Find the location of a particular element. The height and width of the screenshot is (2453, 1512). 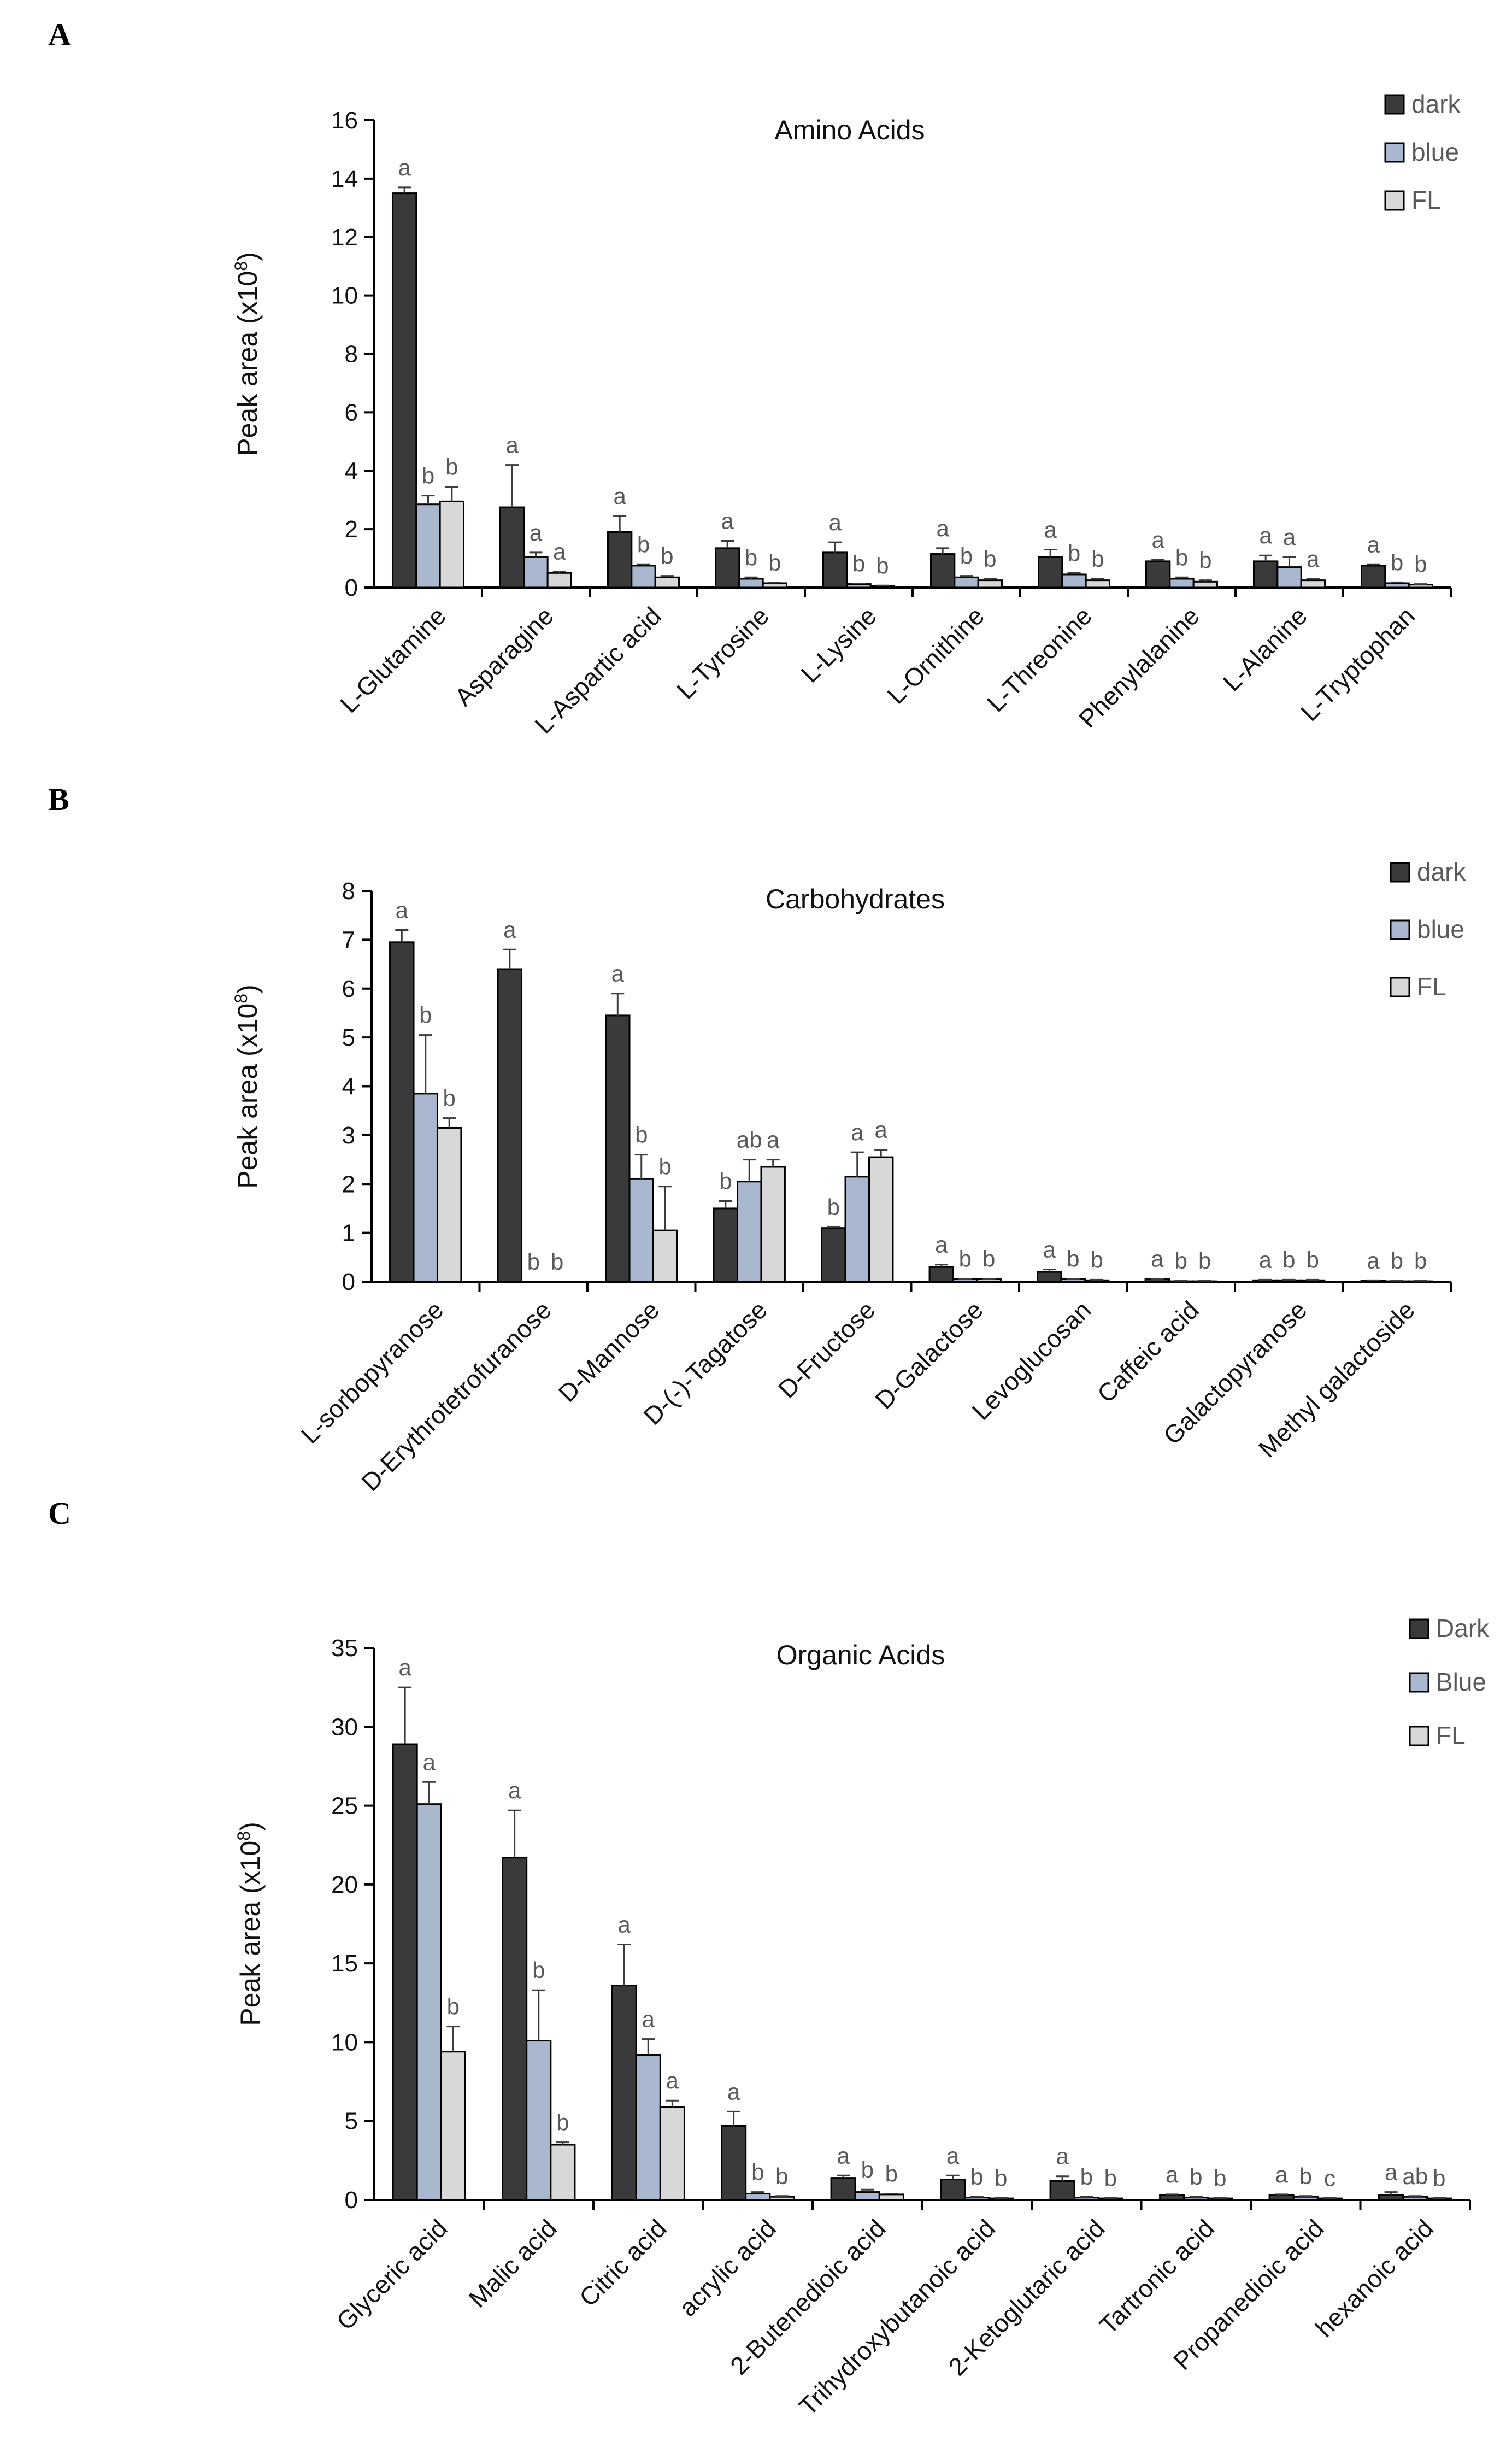

legend-swatch-fl is located at coordinates (1419, 1736).